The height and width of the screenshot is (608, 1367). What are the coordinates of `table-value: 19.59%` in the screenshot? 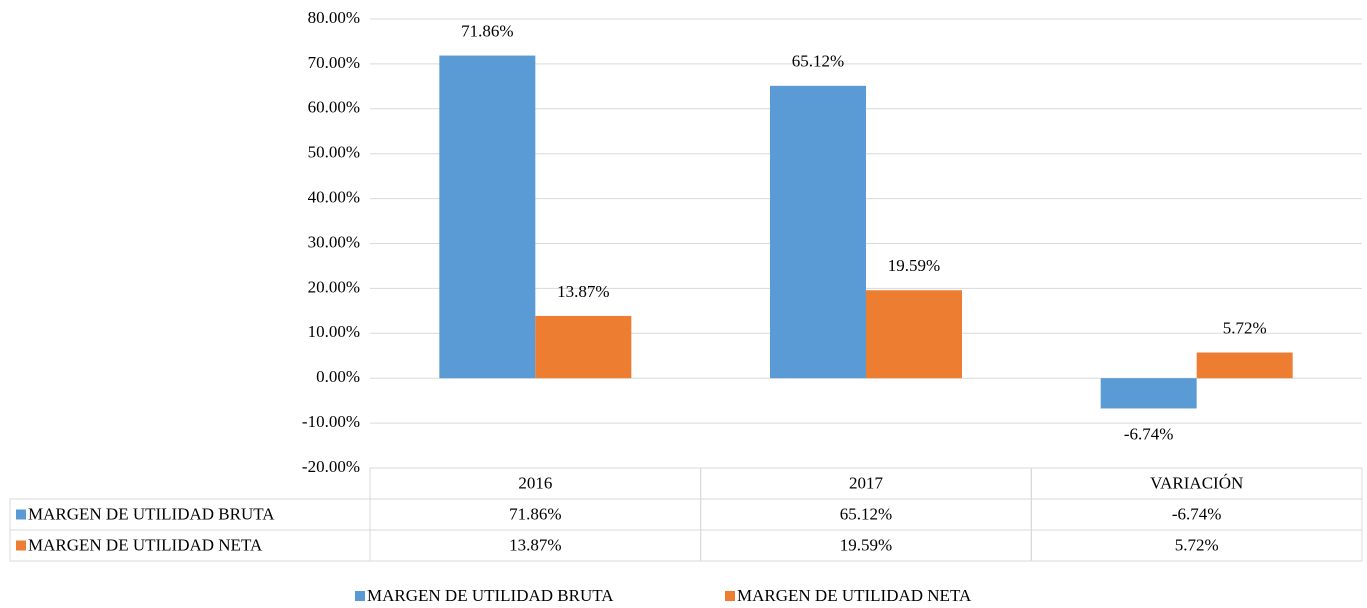 It's located at (866, 544).